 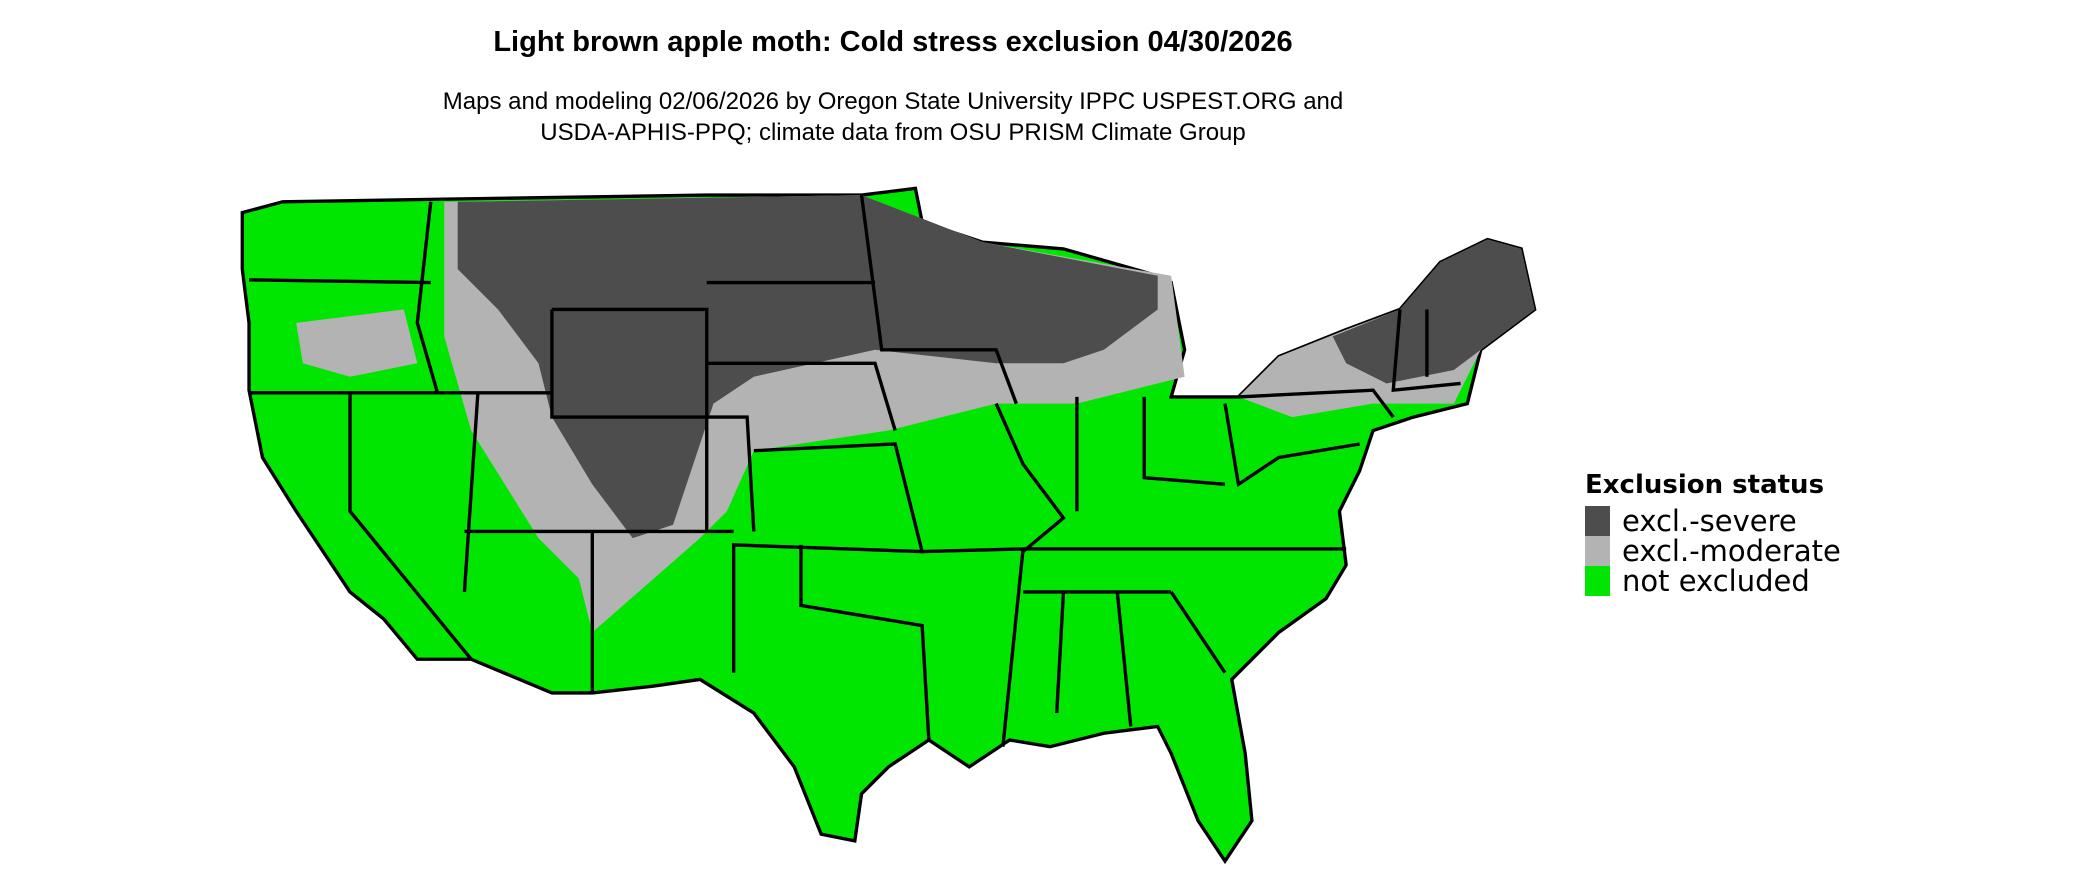 What do you see at coordinates (1731, 551) in the screenshot?
I see `legend-label: excl.-moderate` at bounding box center [1731, 551].